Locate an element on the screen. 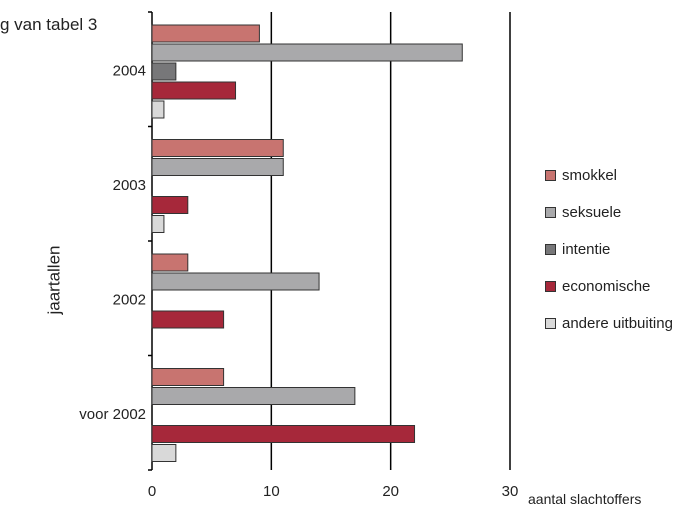 The image size is (686, 517). bar-economische-voor-2002 is located at coordinates (283, 434).